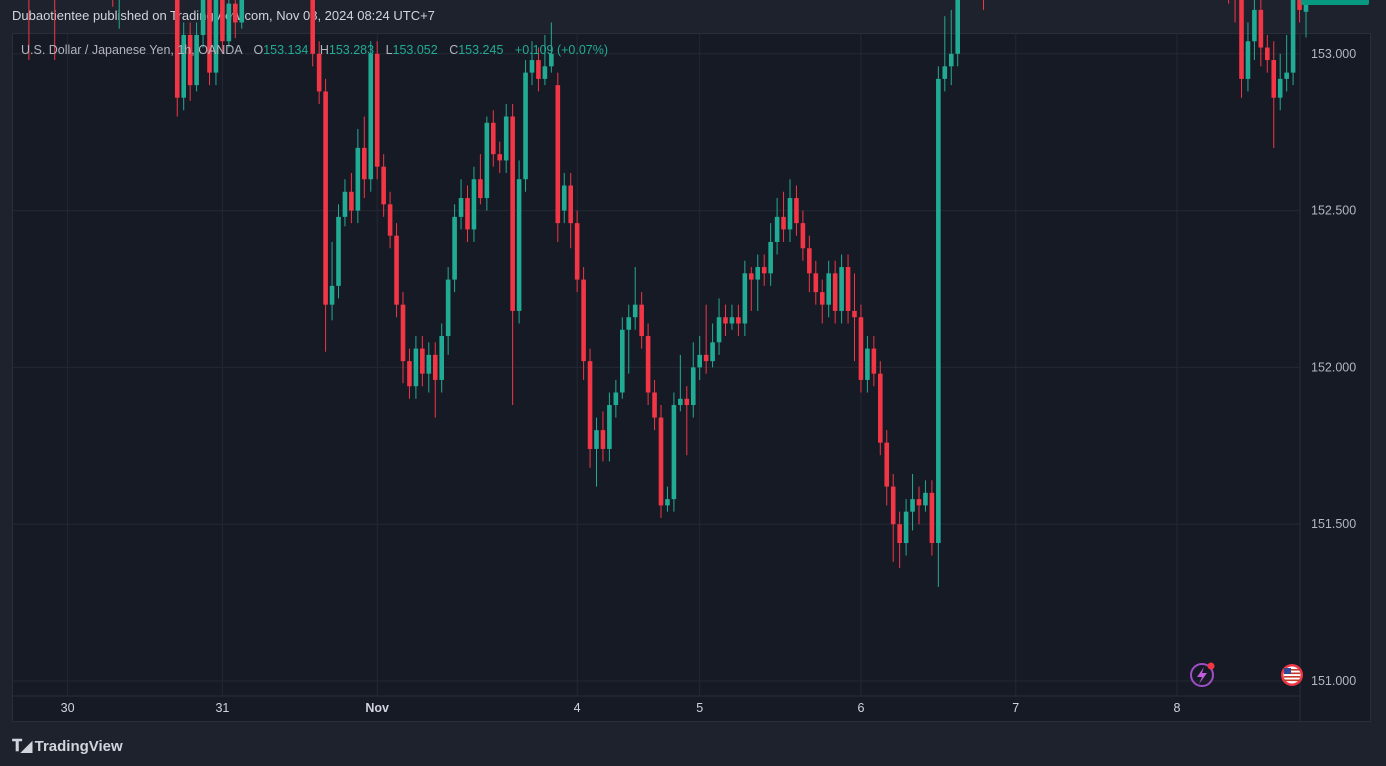  I want to click on flag-canton, so click(1287, 671).